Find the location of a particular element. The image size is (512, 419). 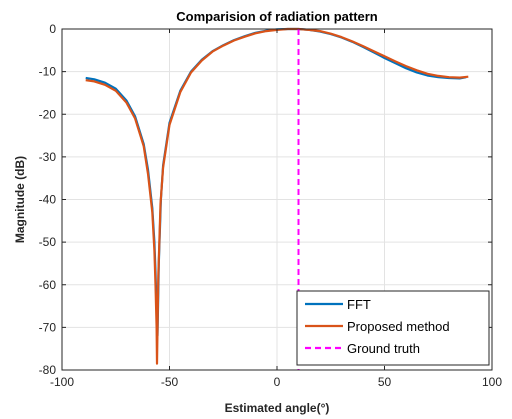

y-tick-label: -10 is located at coordinates (48, 72).